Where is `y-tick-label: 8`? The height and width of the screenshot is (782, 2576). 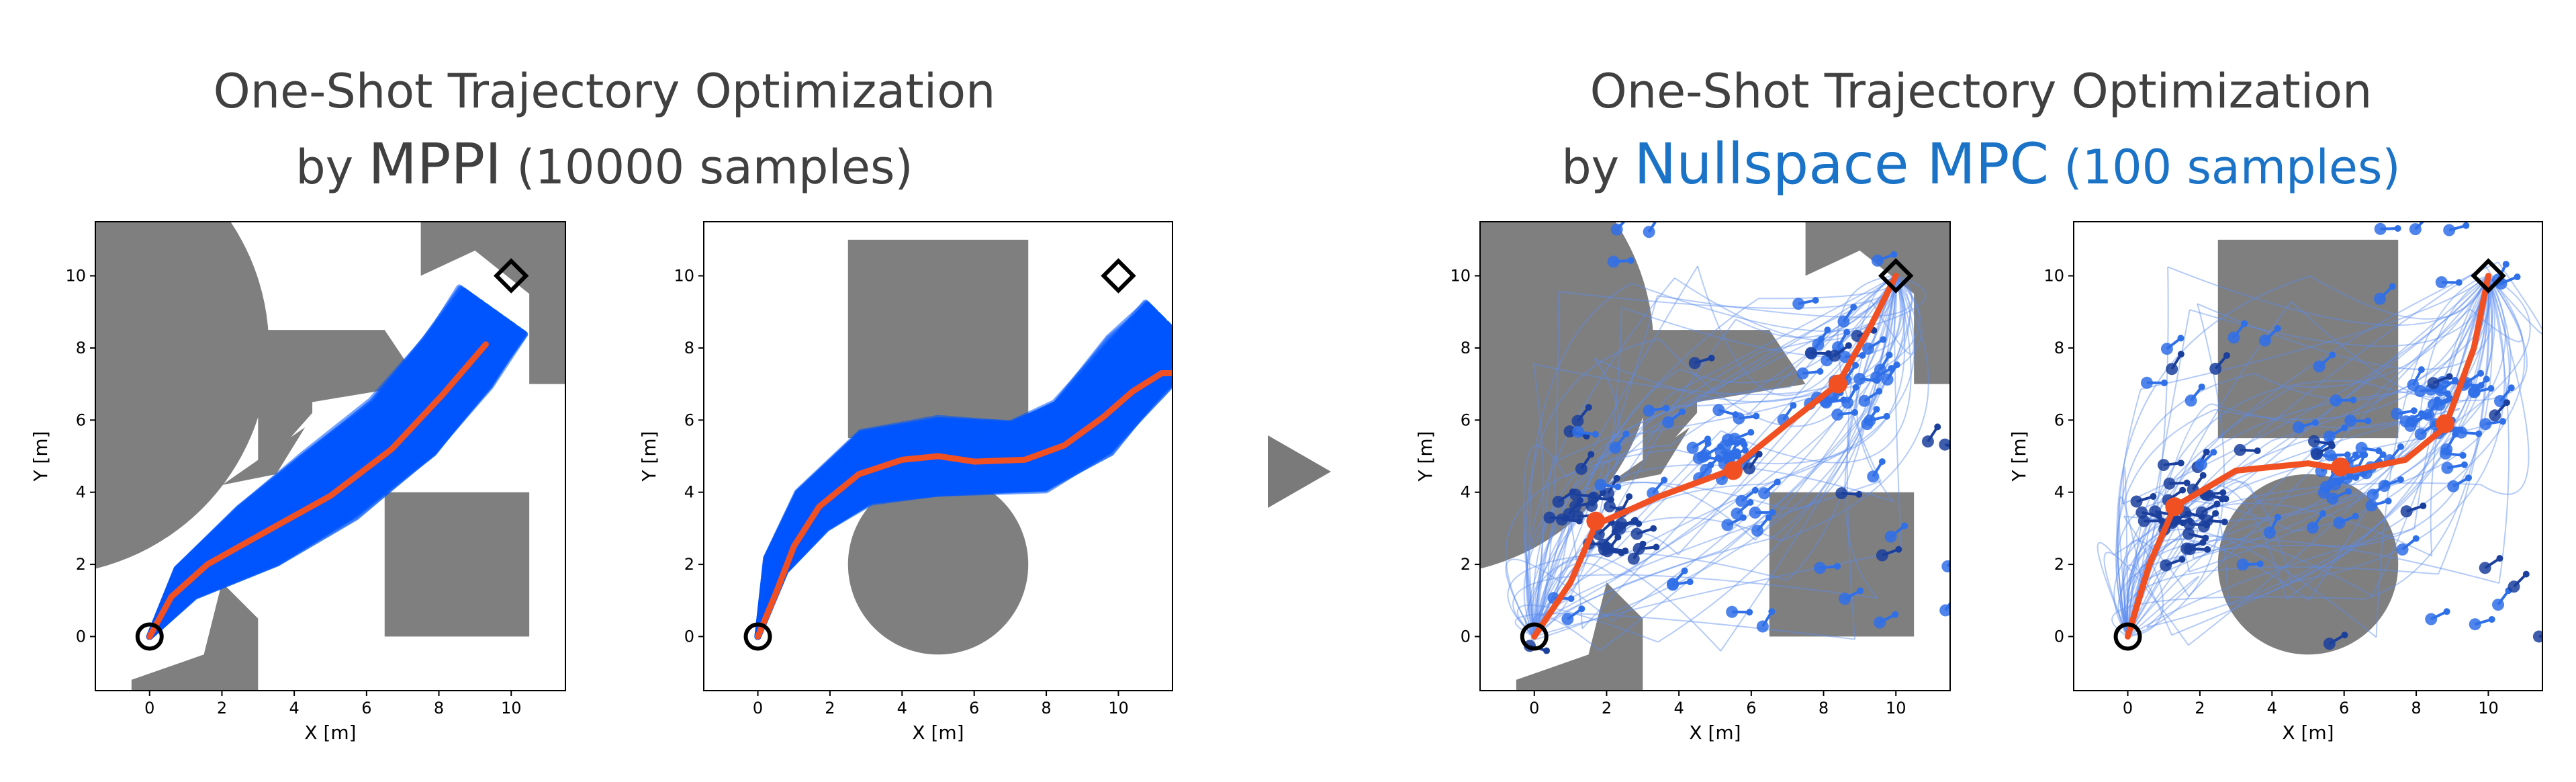 y-tick-label: 8 is located at coordinates (1466, 348).